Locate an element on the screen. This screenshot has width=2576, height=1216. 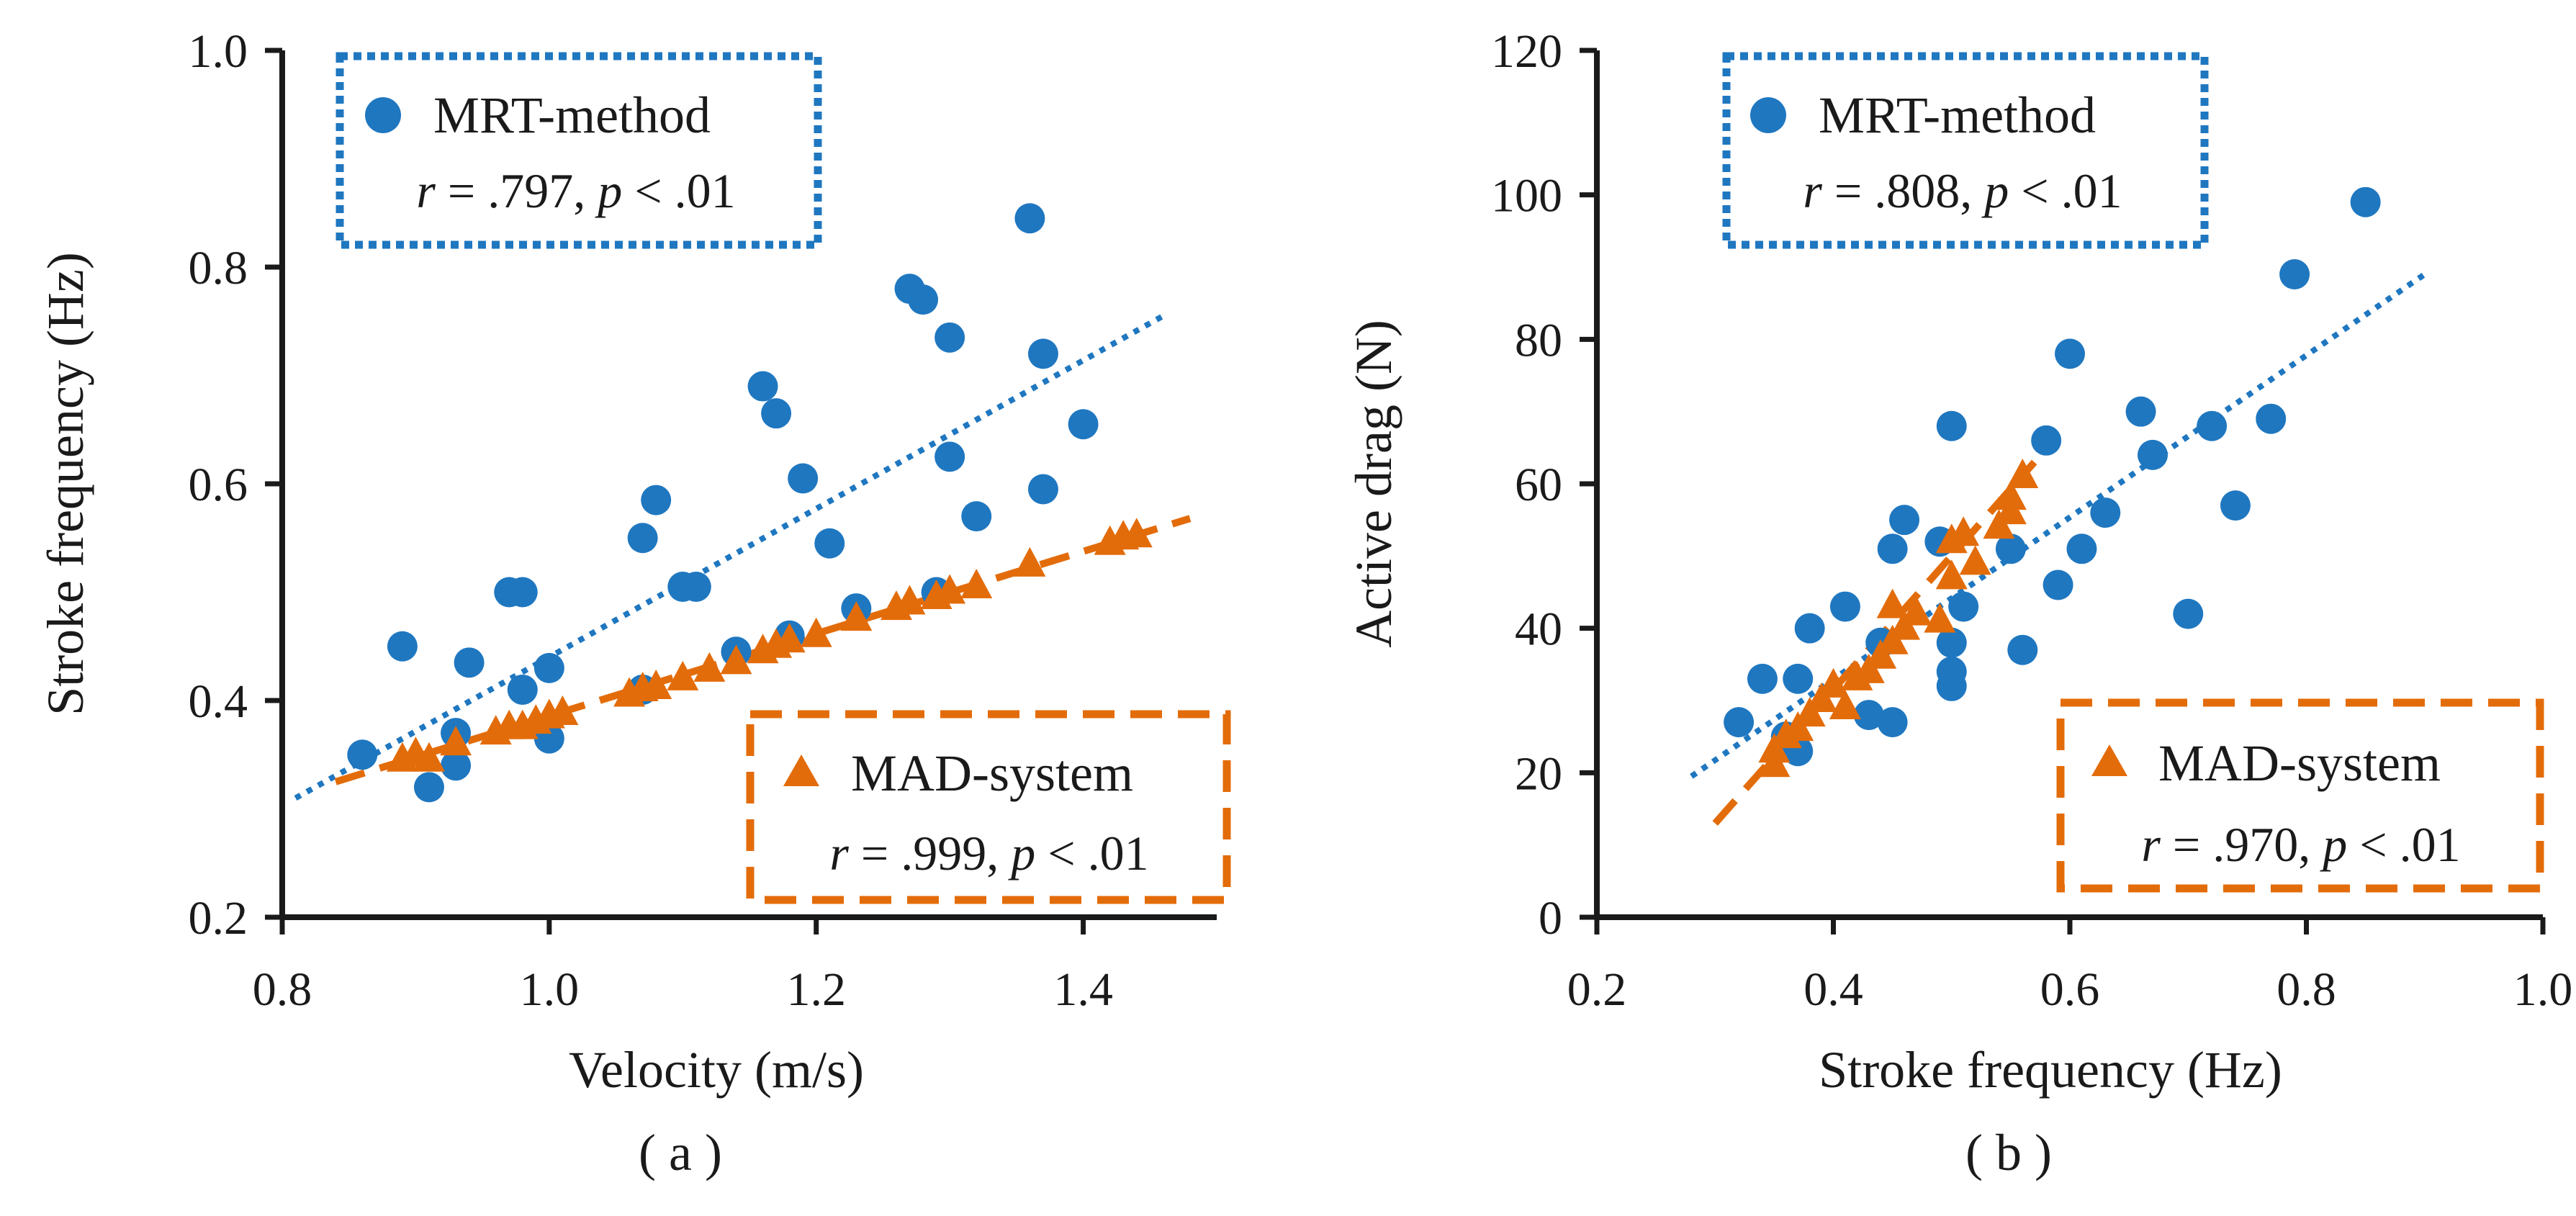
panel-b-y-tick-label: 40 is located at coordinates (1538, 629).